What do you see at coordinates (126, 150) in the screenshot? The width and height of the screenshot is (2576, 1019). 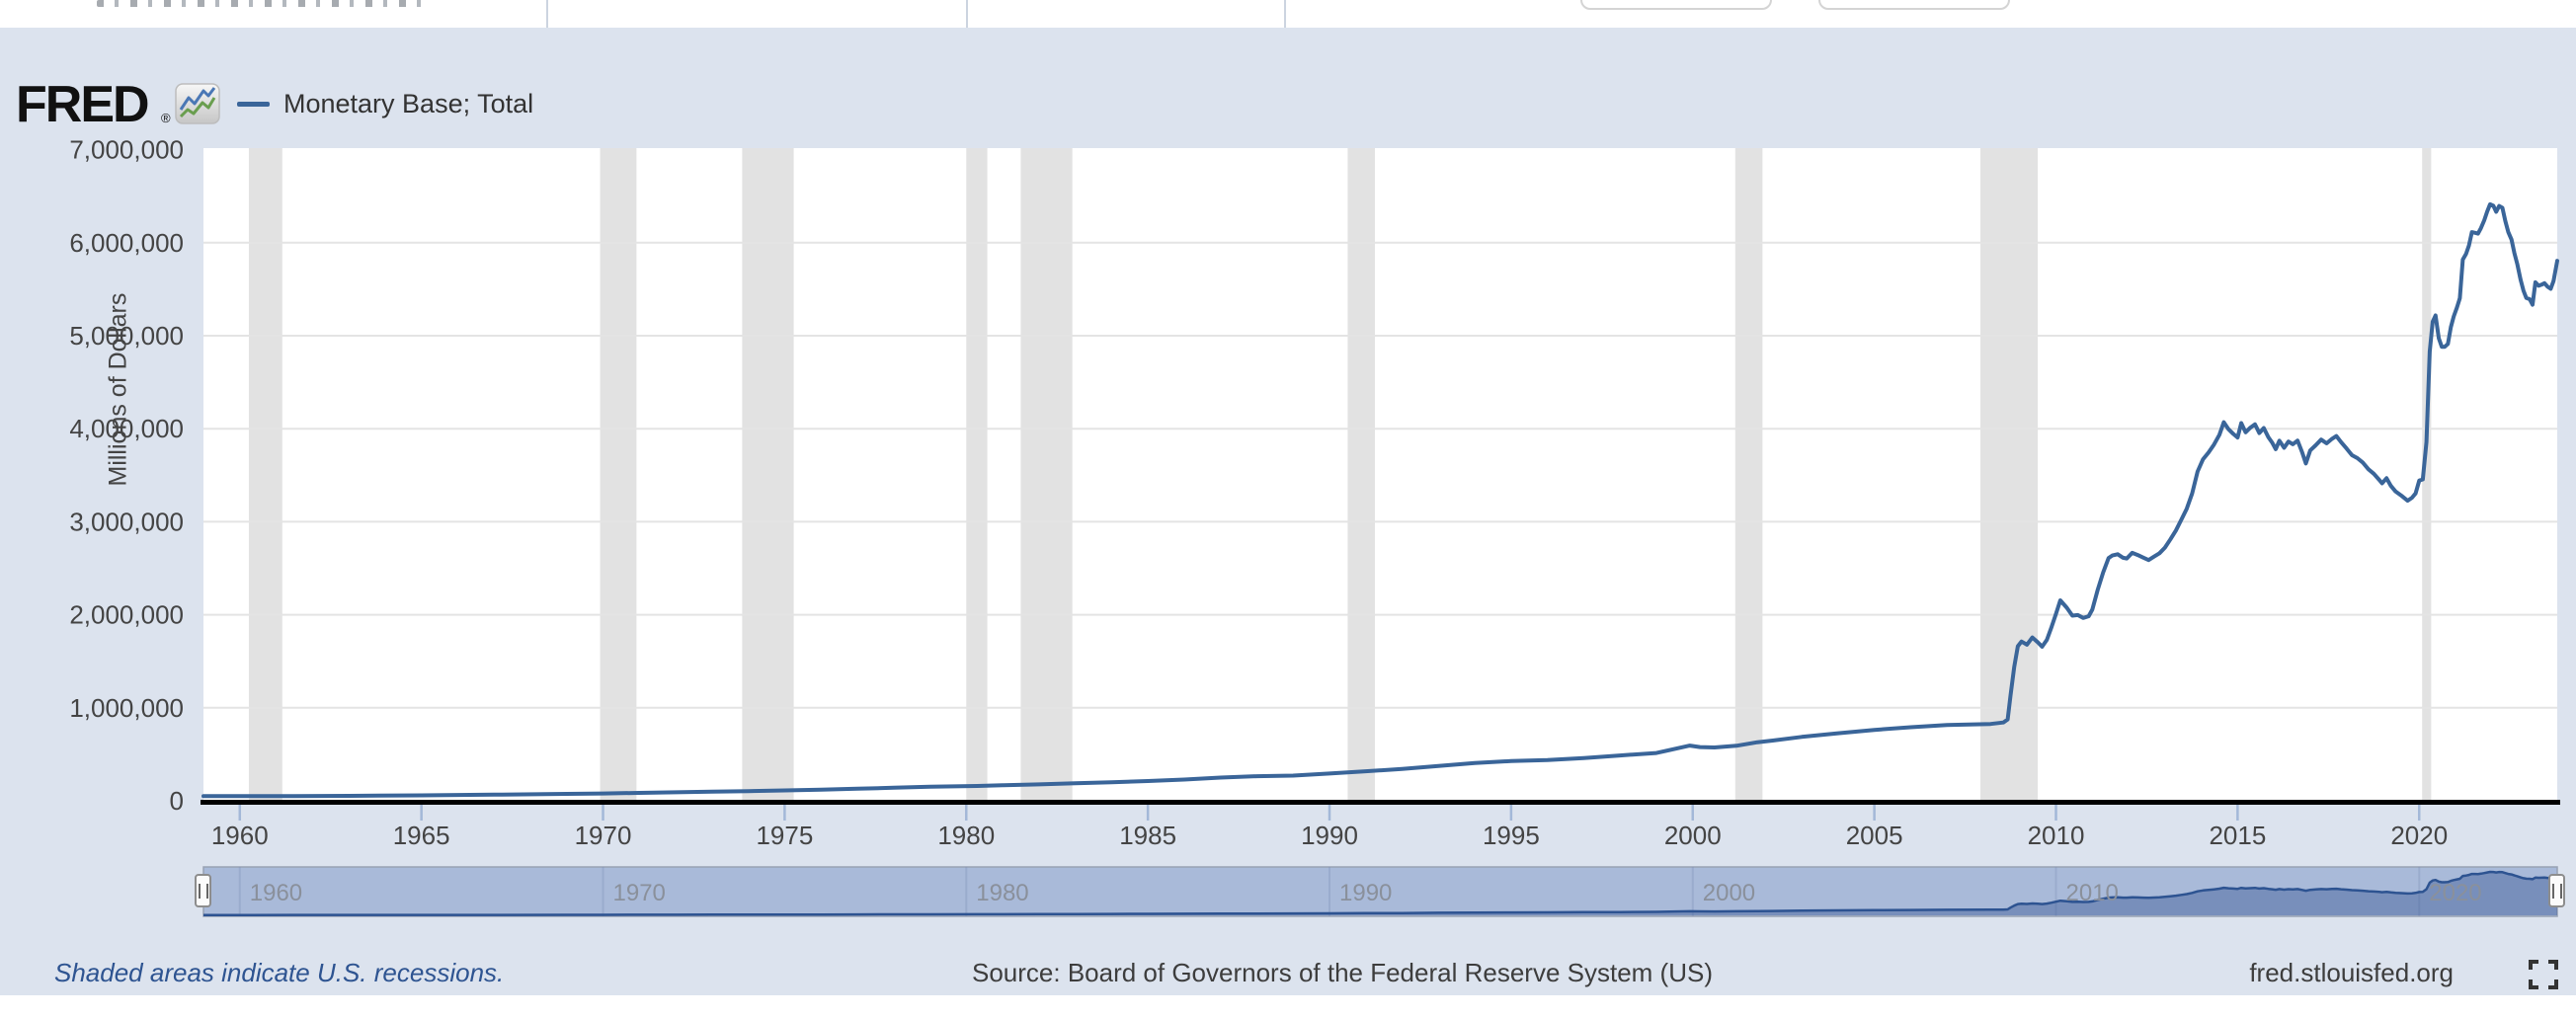 I see `y-axis-tick-label: 7,000,000` at bounding box center [126, 150].